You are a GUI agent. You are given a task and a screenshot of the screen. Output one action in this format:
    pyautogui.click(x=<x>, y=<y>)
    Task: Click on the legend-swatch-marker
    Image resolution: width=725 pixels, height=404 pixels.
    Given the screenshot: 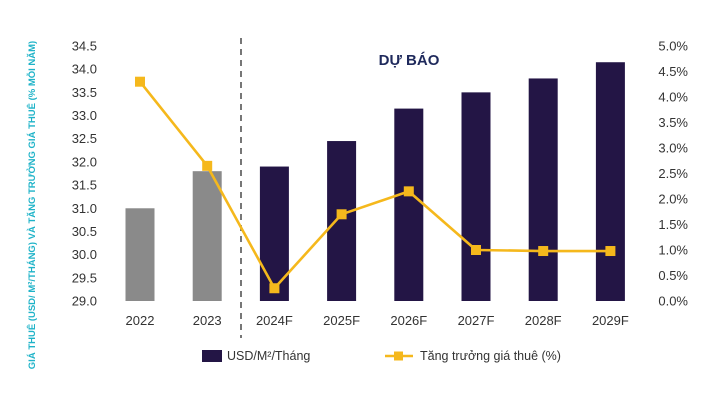 What is the action you would take?
    pyautogui.click(x=398, y=356)
    